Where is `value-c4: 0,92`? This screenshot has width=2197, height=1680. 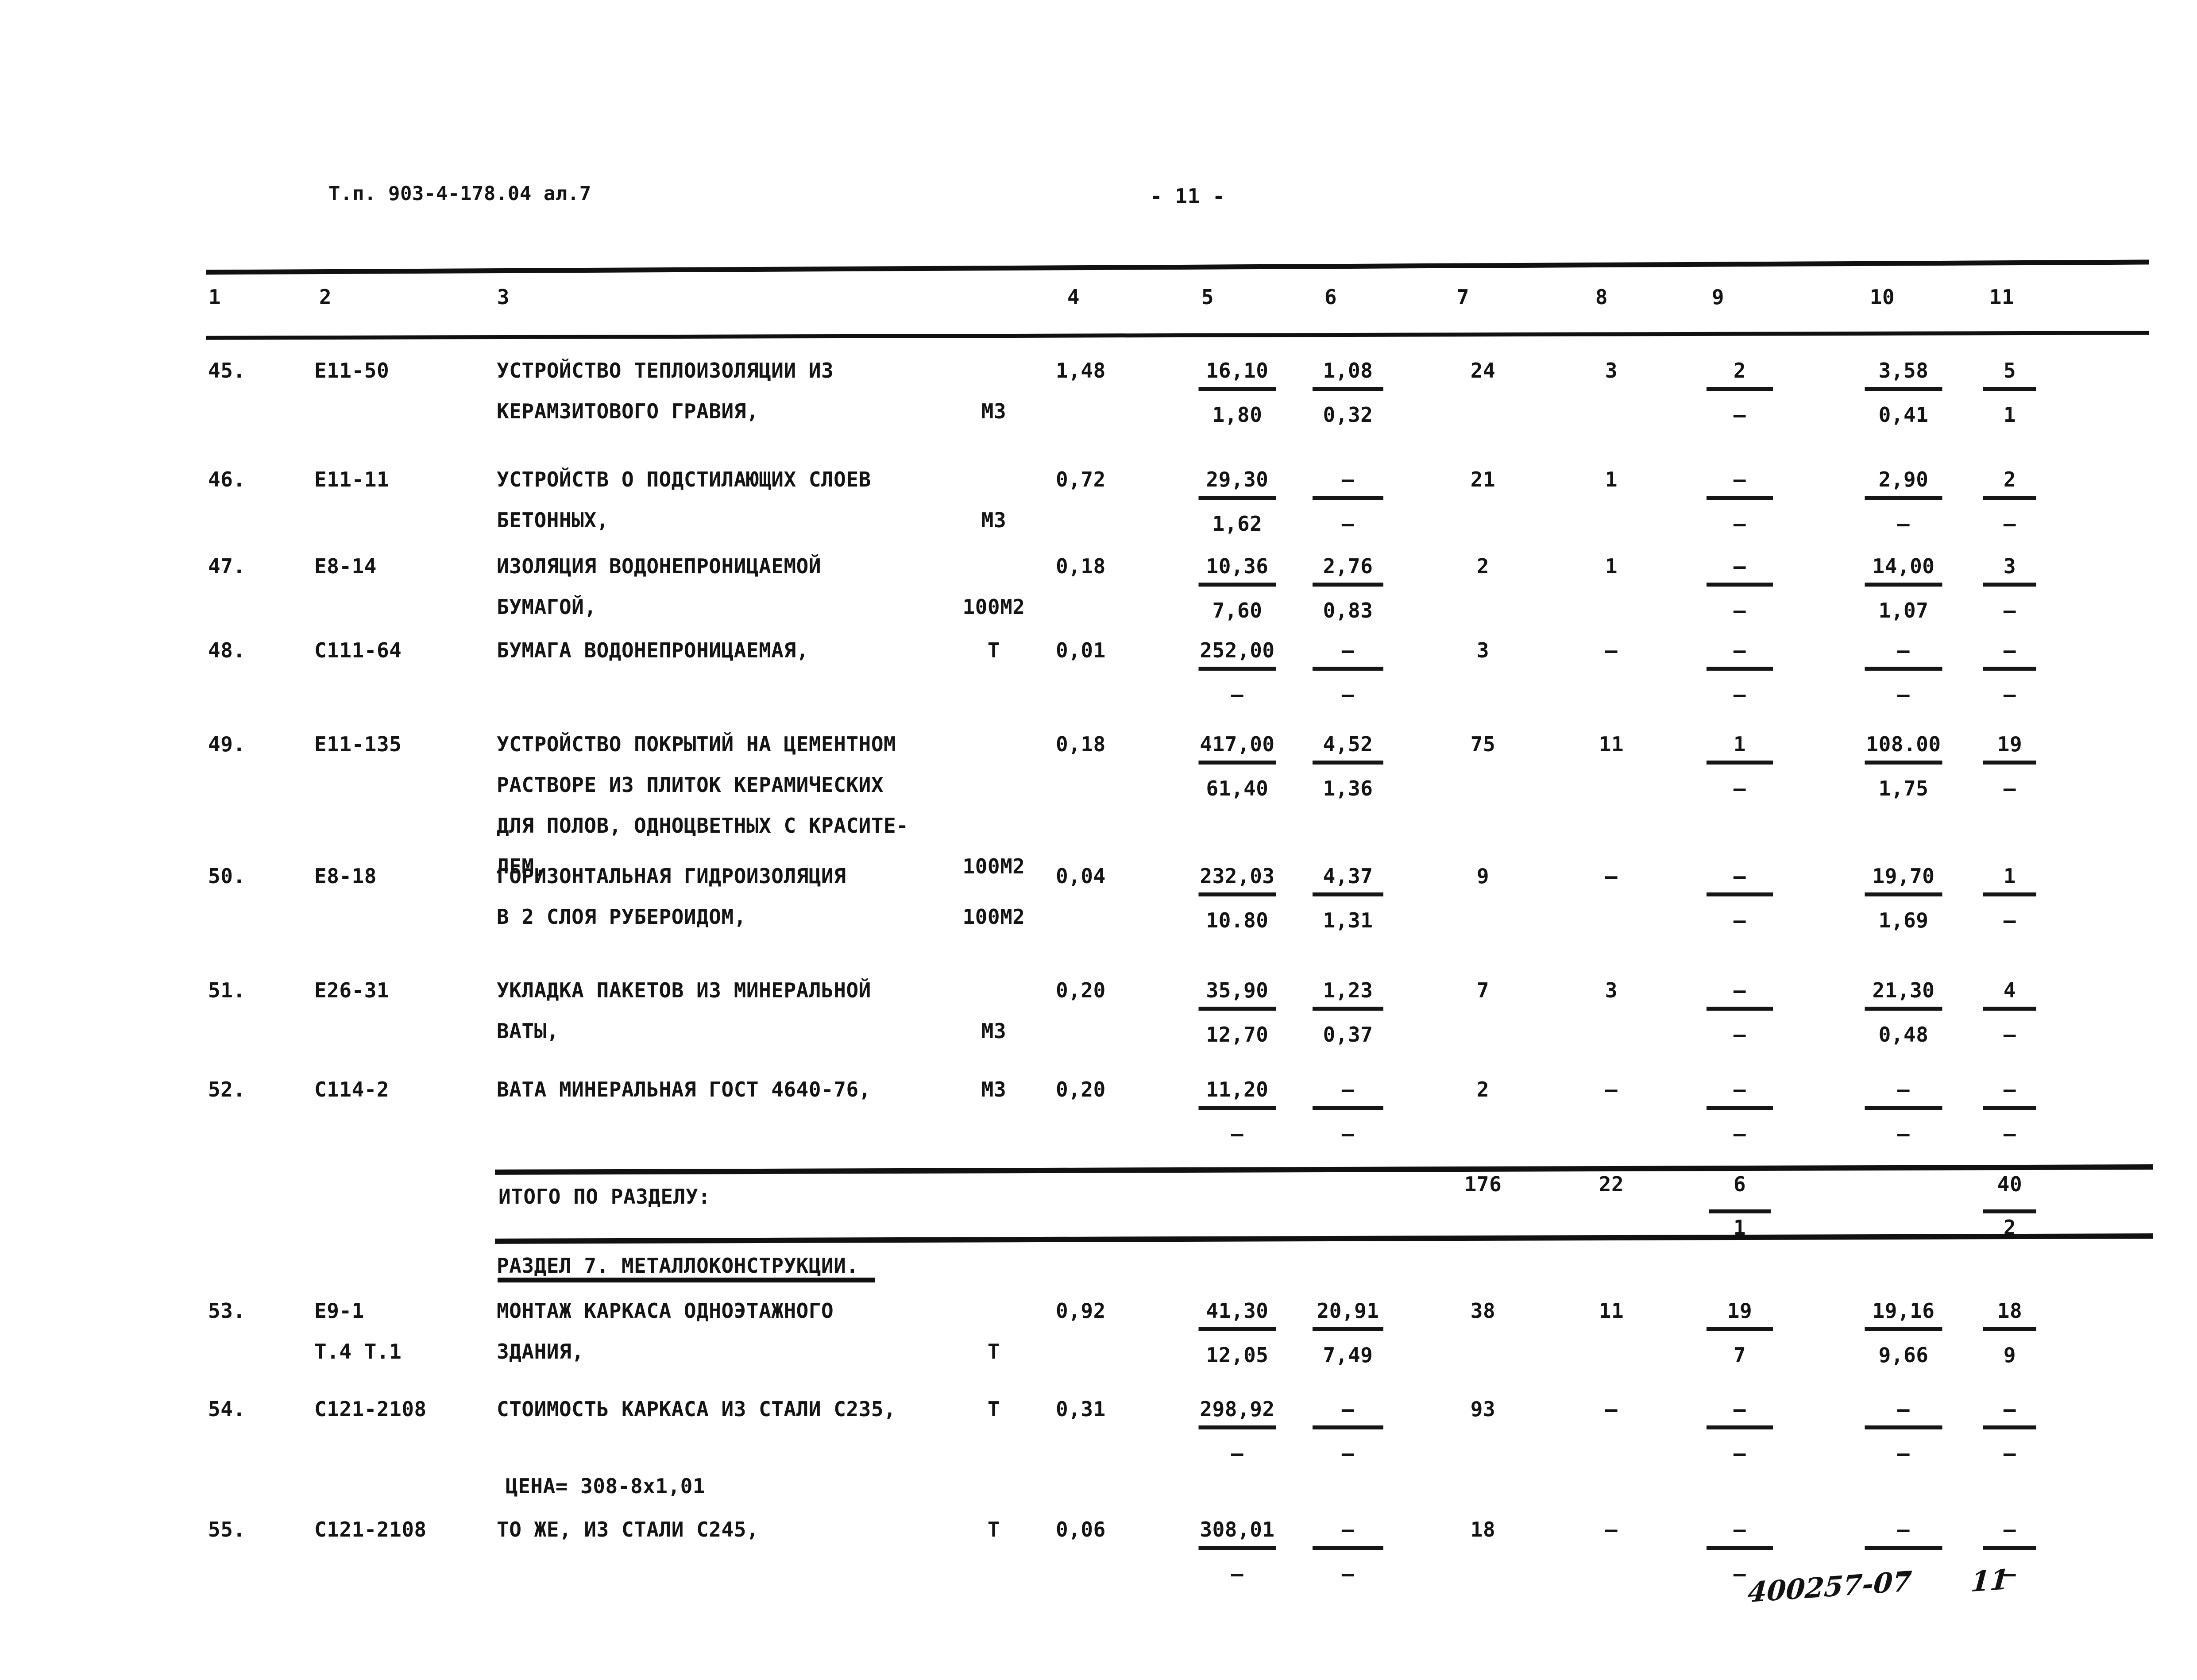 value-c4: 0,92 is located at coordinates (1081, 1311).